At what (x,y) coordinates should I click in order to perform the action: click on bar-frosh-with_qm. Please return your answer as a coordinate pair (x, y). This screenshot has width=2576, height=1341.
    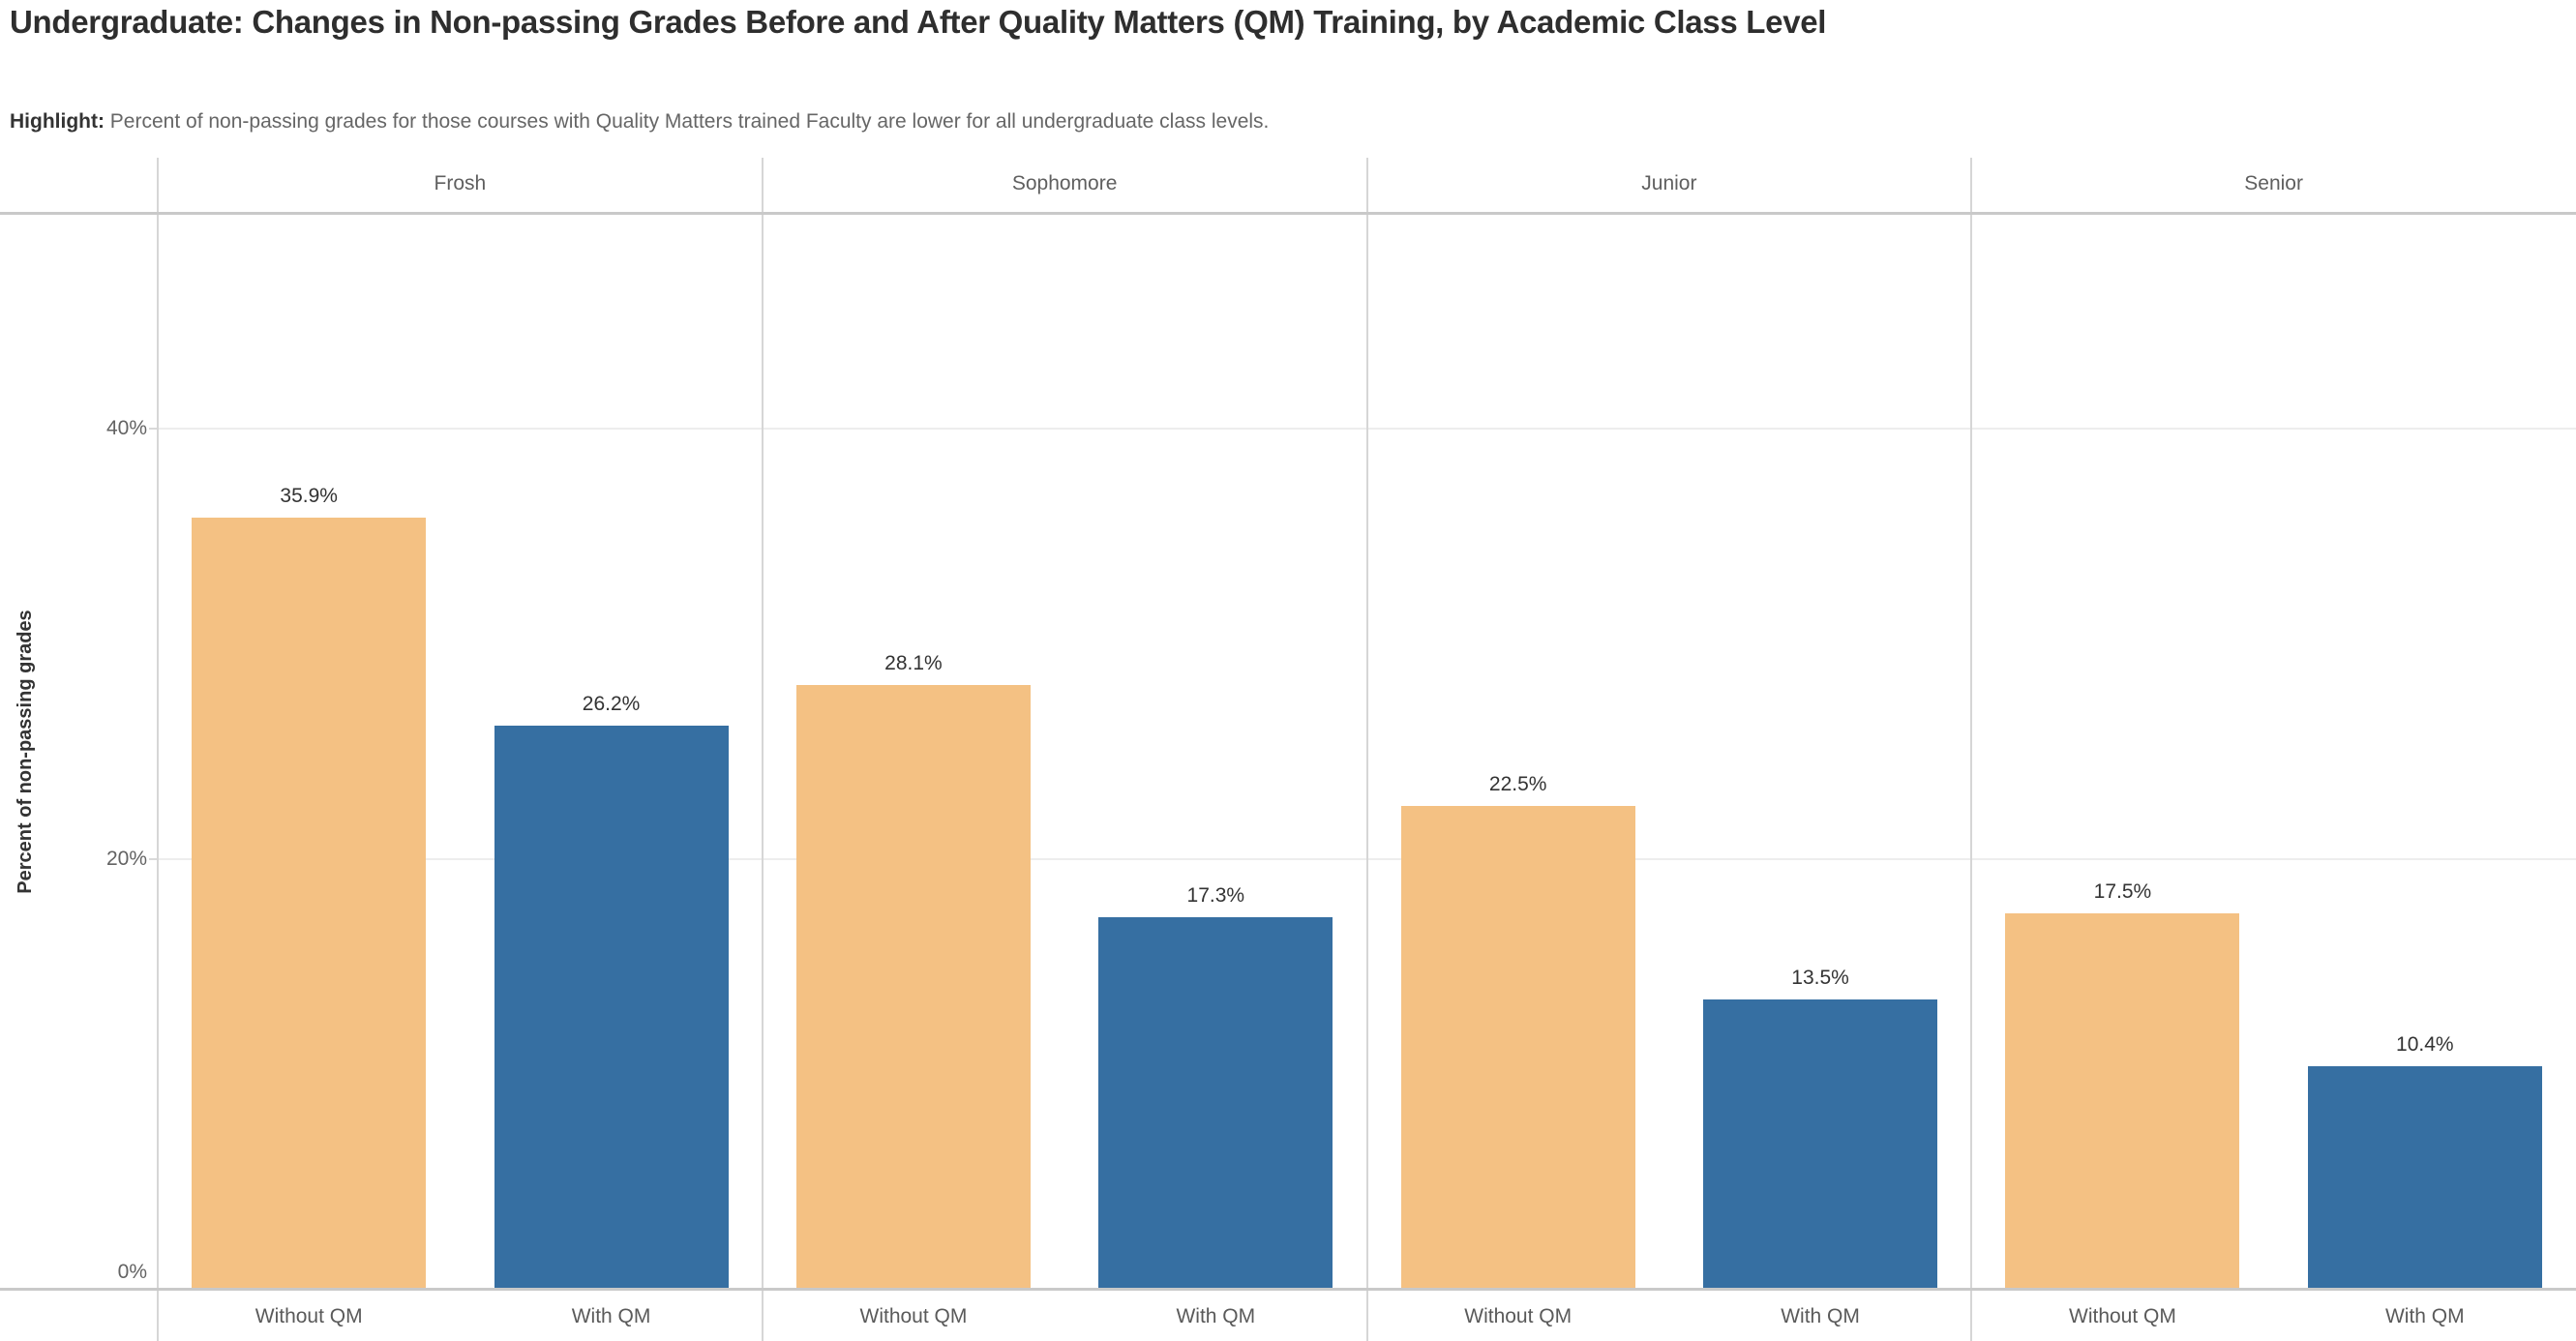
    Looking at the image, I should click on (611, 1008).